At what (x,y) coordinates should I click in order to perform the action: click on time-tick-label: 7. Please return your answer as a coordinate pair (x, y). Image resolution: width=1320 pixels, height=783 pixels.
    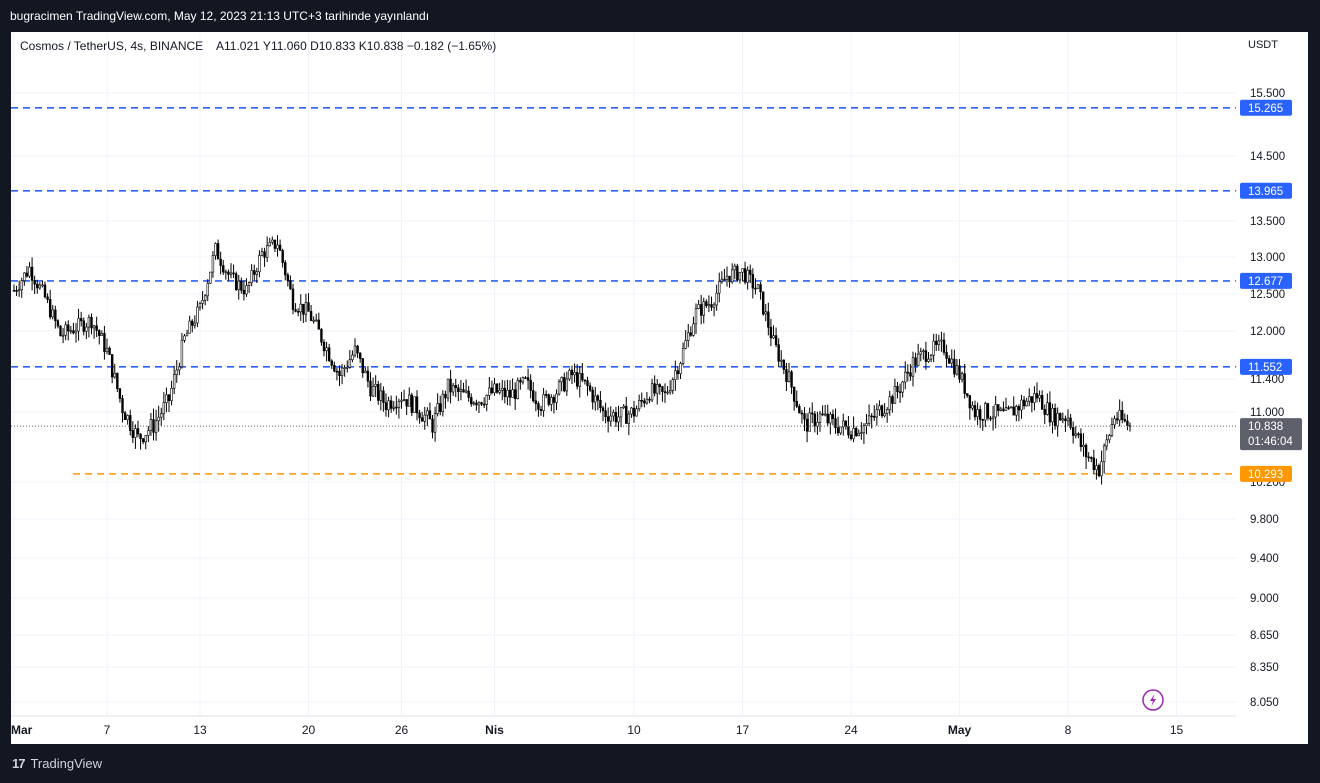
    Looking at the image, I should click on (107, 730).